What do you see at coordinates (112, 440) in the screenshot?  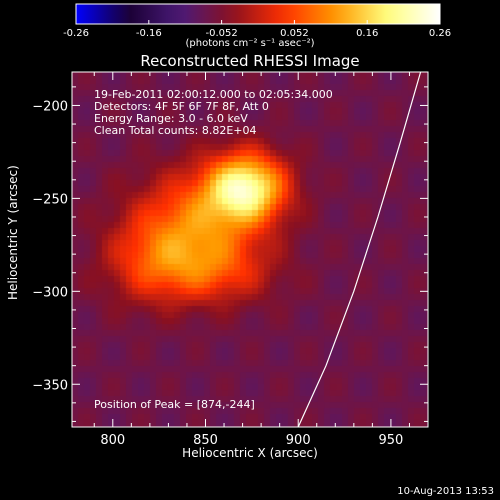 I see `x-tick-label: 800` at bounding box center [112, 440].